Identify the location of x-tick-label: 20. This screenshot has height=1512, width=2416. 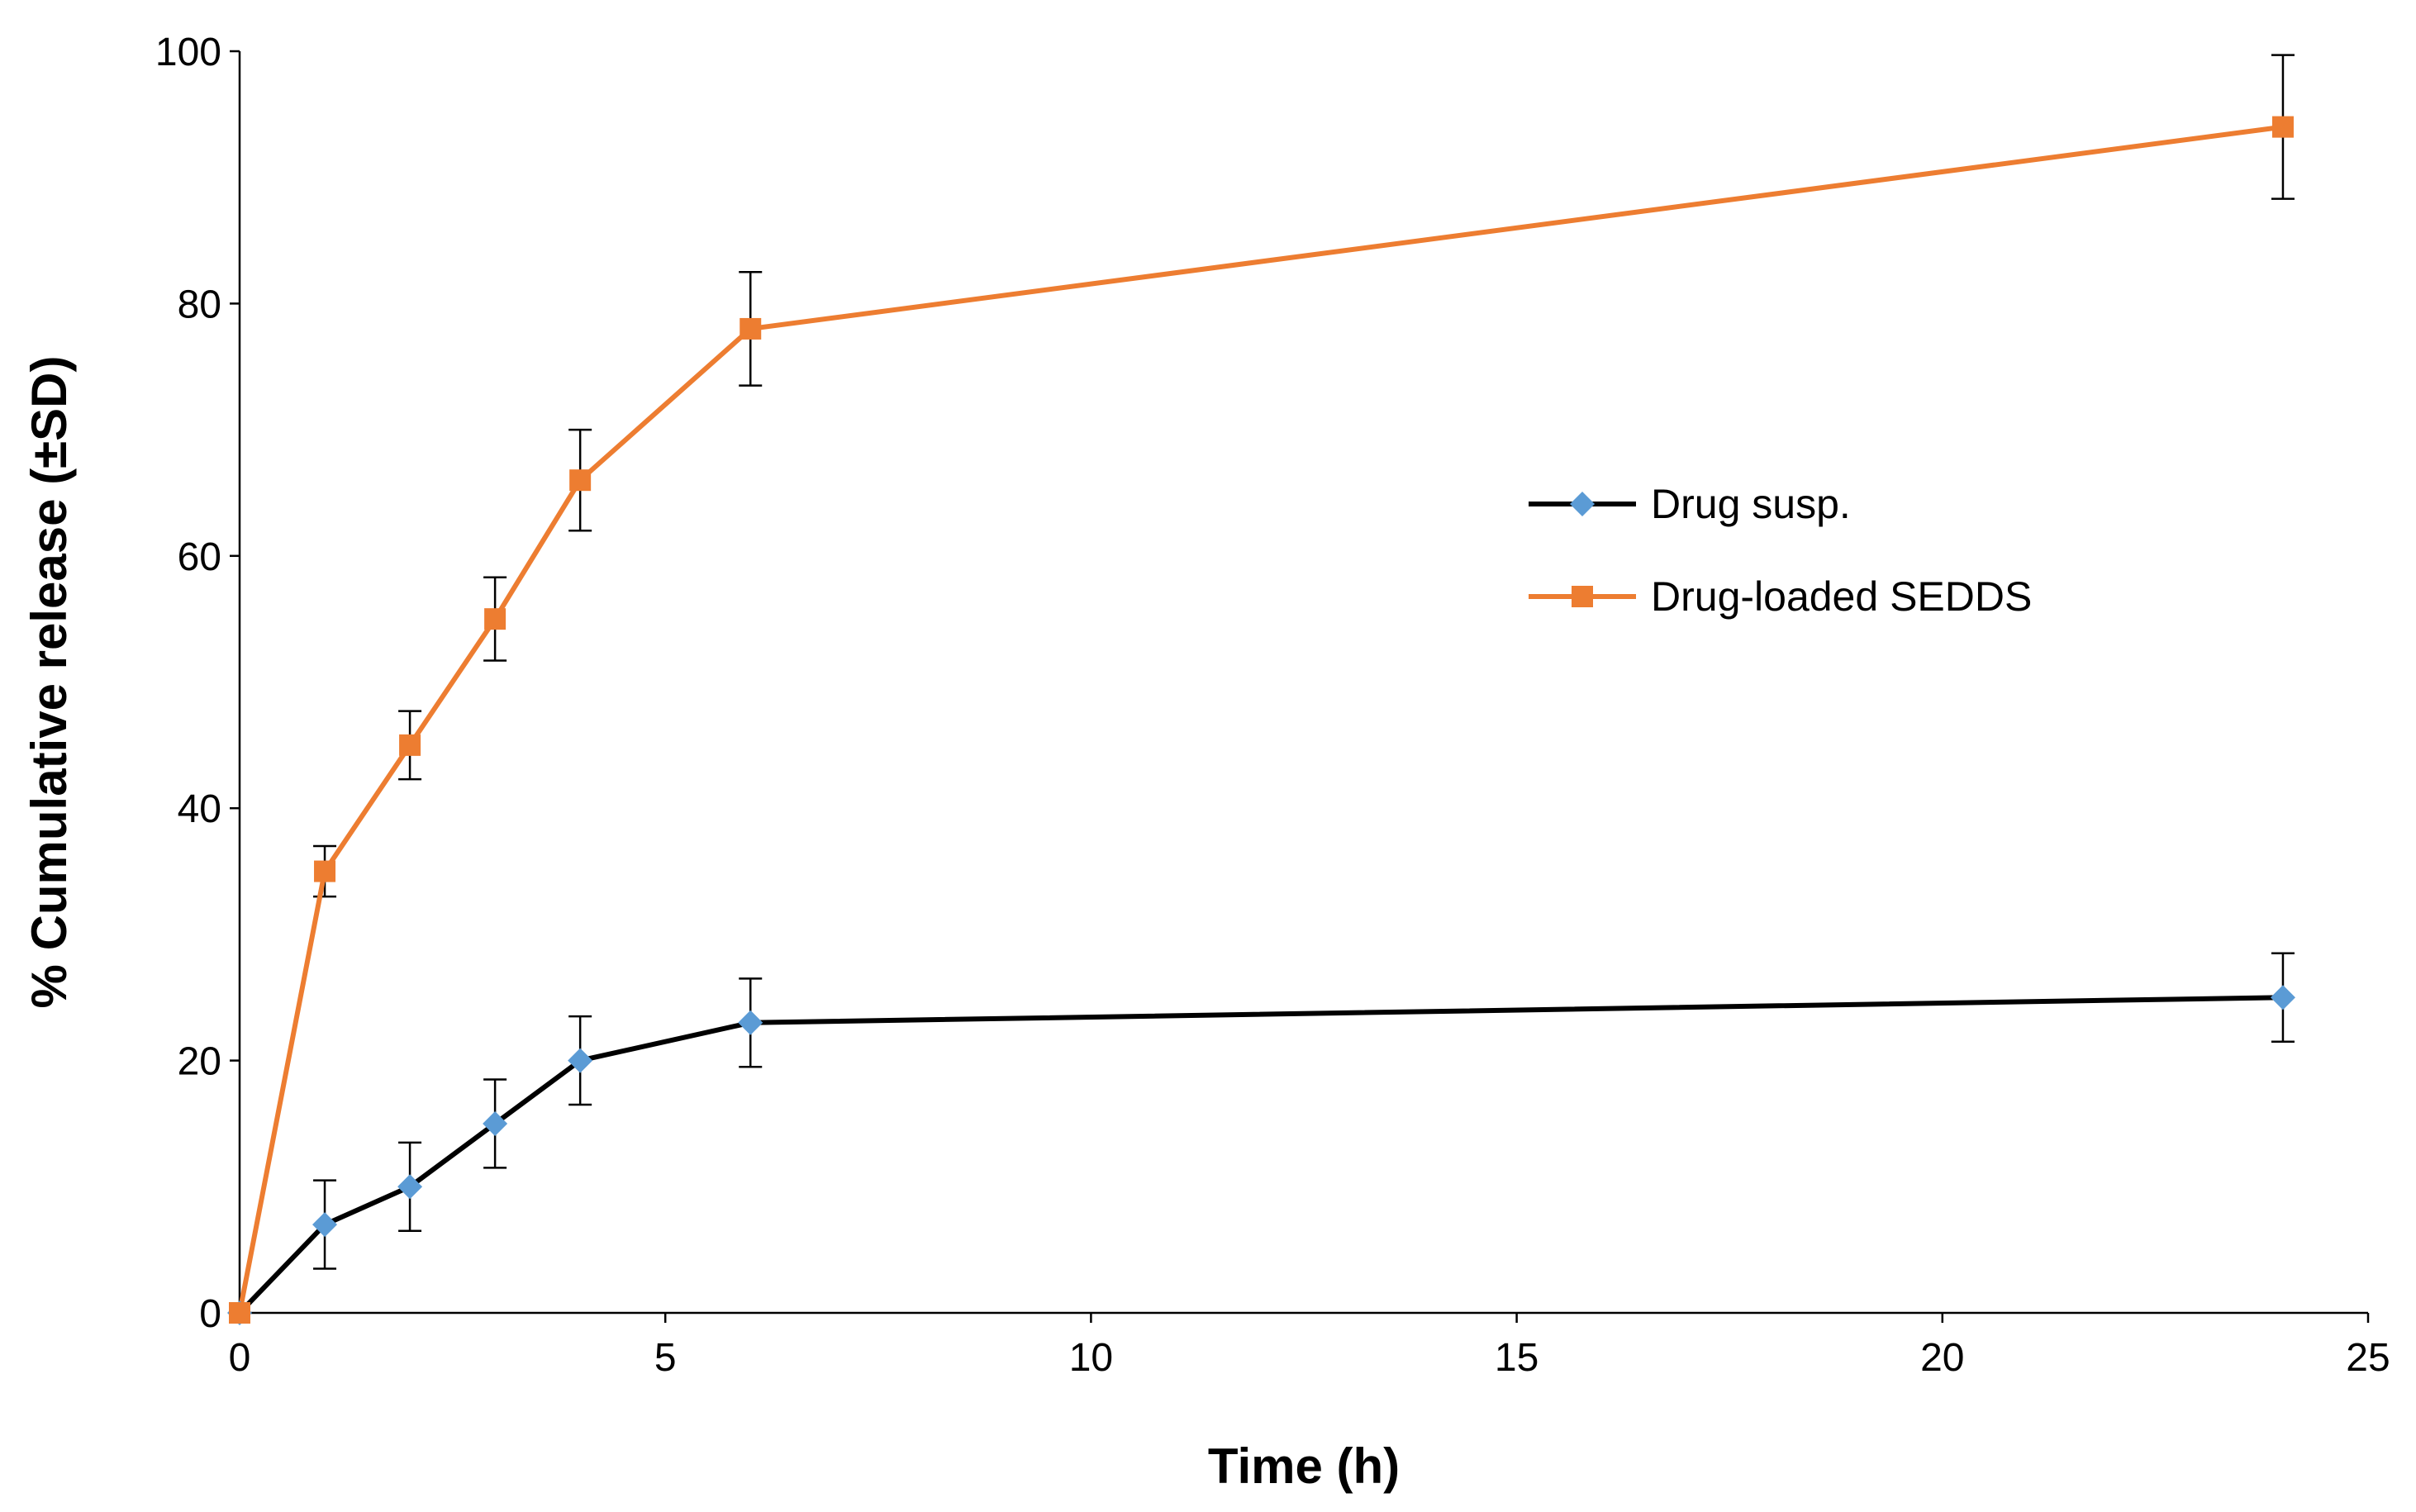
(1942, 1358).